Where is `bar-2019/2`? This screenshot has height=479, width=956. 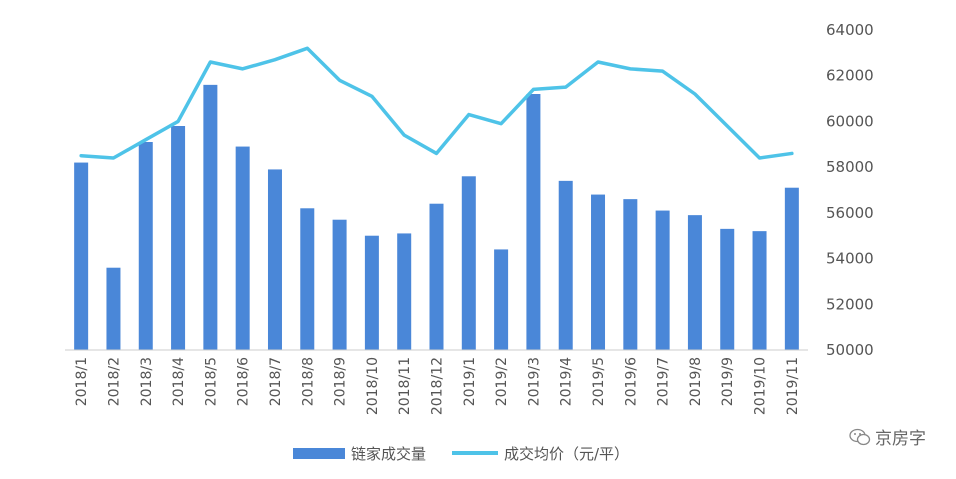 bar-2019/2 is located at coordinates (501, 299).